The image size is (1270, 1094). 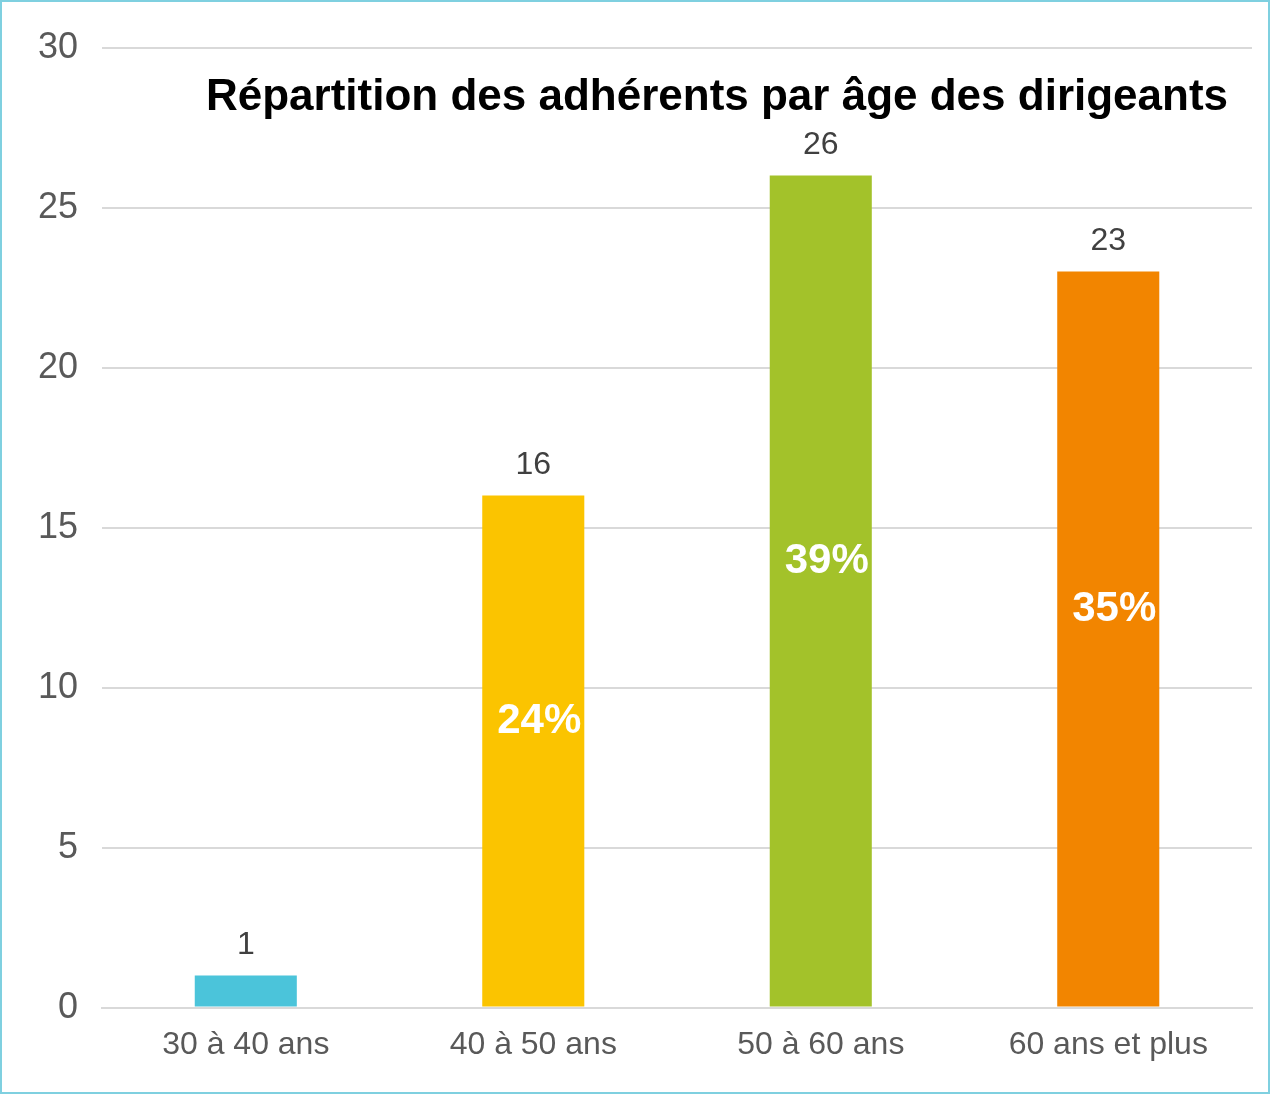 What do you see at coordinates (68, 845) in the screenshot?
I see `y-tick-label: 5` at bounding box center [68, 845].